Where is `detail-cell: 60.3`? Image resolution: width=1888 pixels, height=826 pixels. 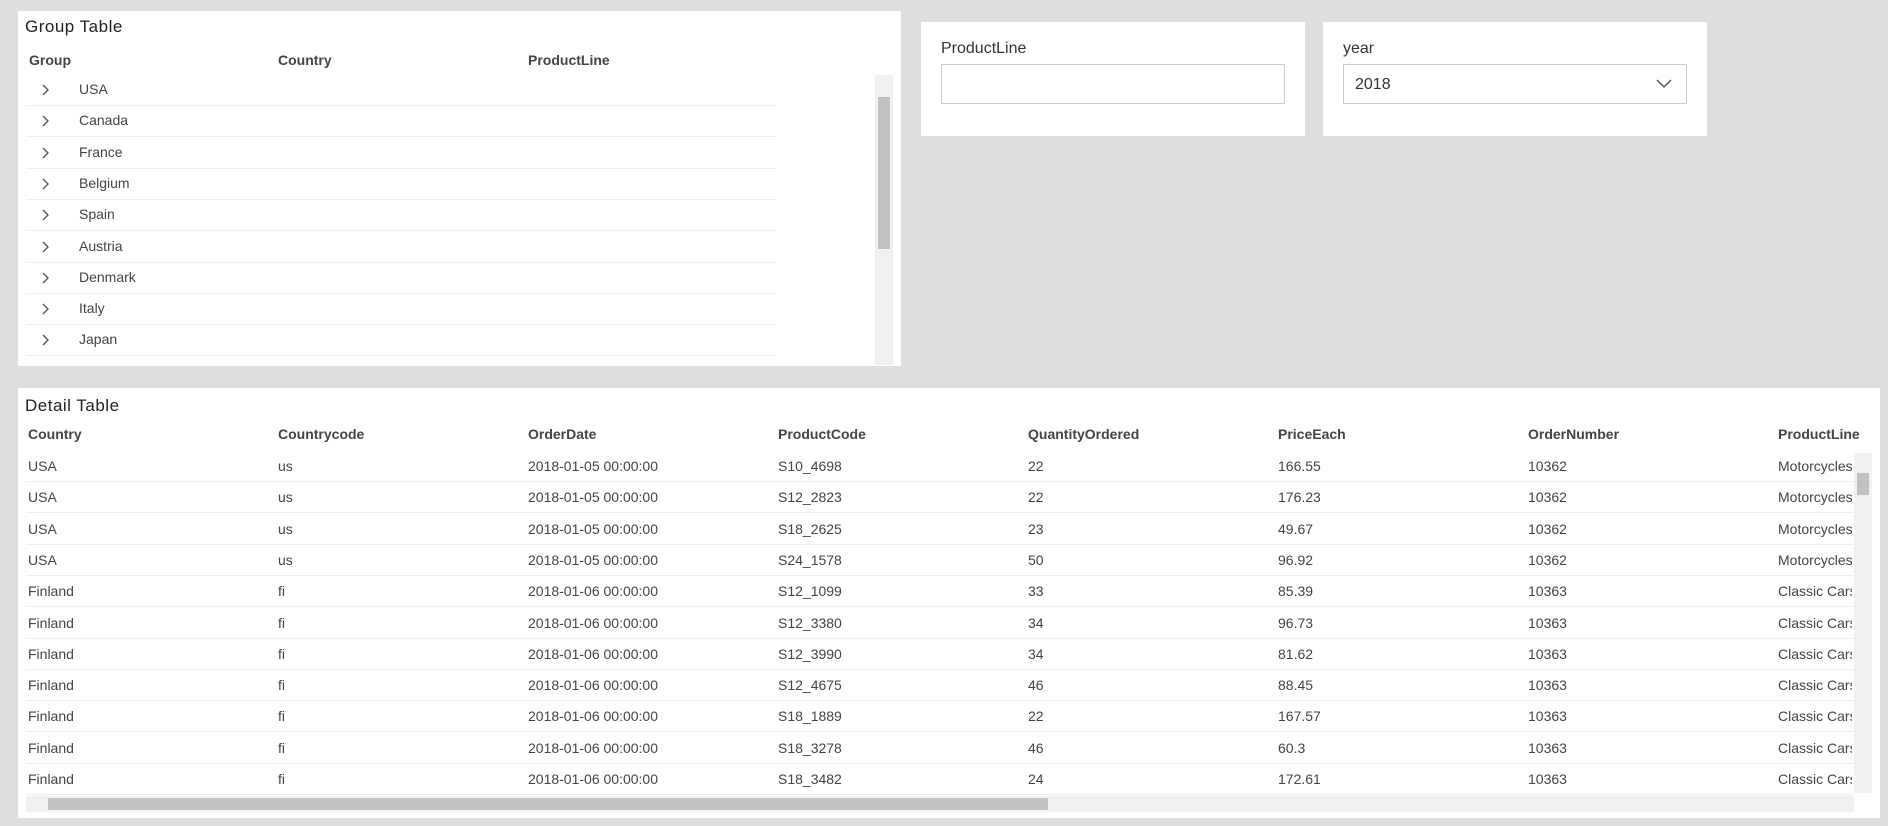 detail-cell: 60.3 is located at coordinates (1292, 747).